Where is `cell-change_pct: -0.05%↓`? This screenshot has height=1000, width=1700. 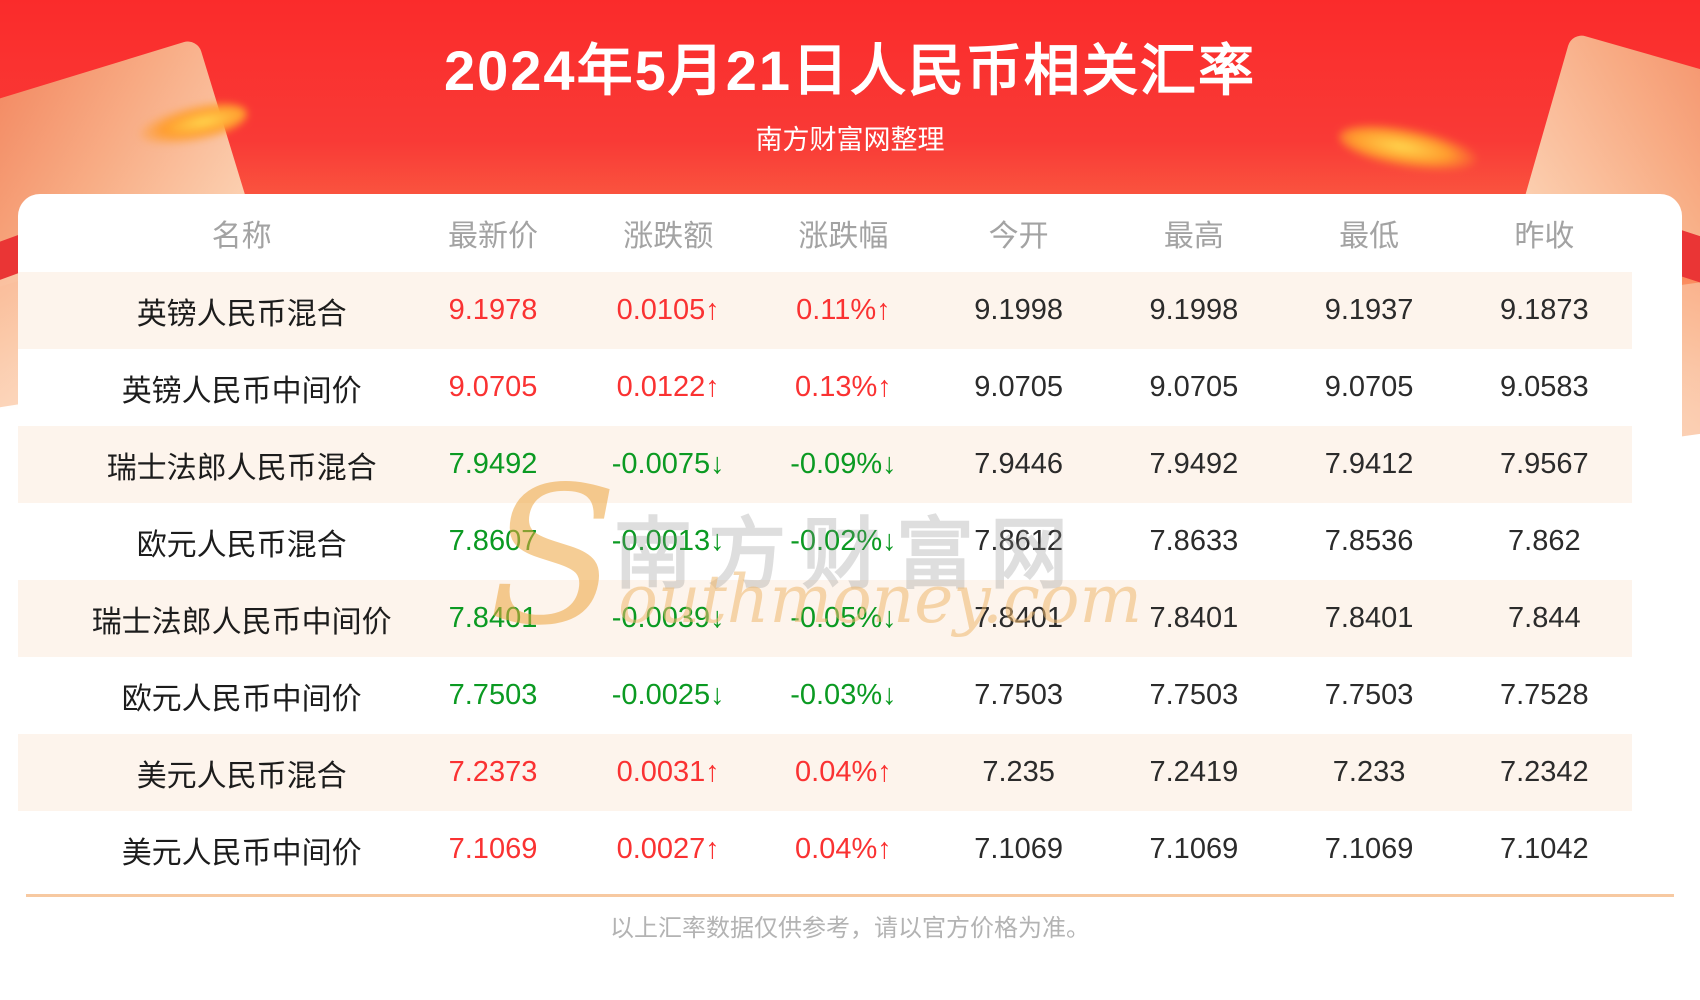 cell-change_pct: -0.05%↓ is located at coordinates (843, 618).